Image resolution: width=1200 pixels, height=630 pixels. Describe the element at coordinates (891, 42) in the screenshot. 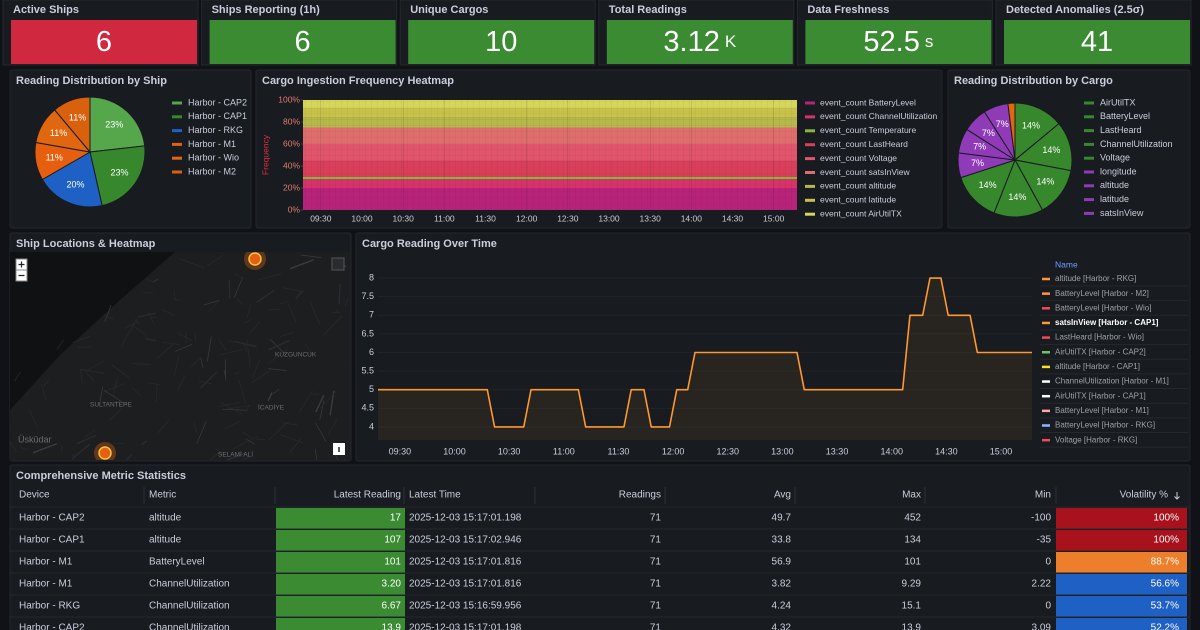

I see `stat-number: 52.5` at that location.